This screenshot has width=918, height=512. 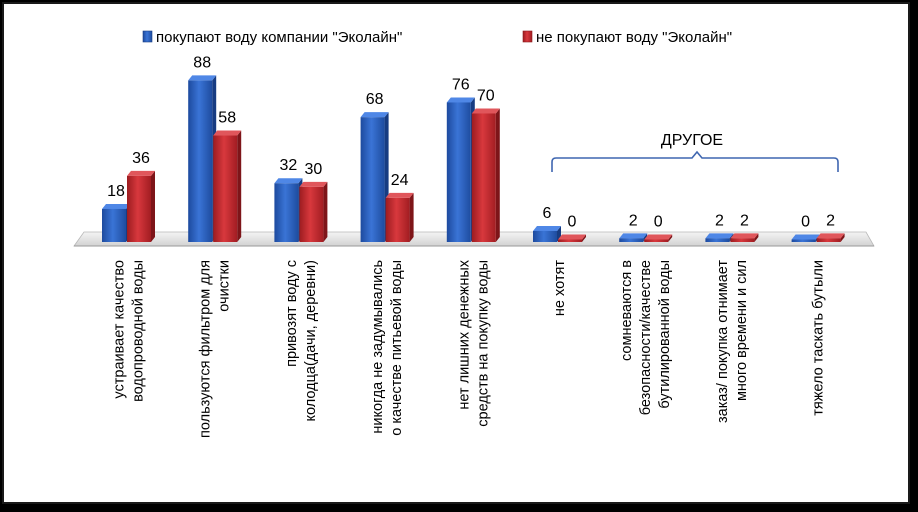 I want to click on data-label-red-4: 70, so click(x=486, y=95).